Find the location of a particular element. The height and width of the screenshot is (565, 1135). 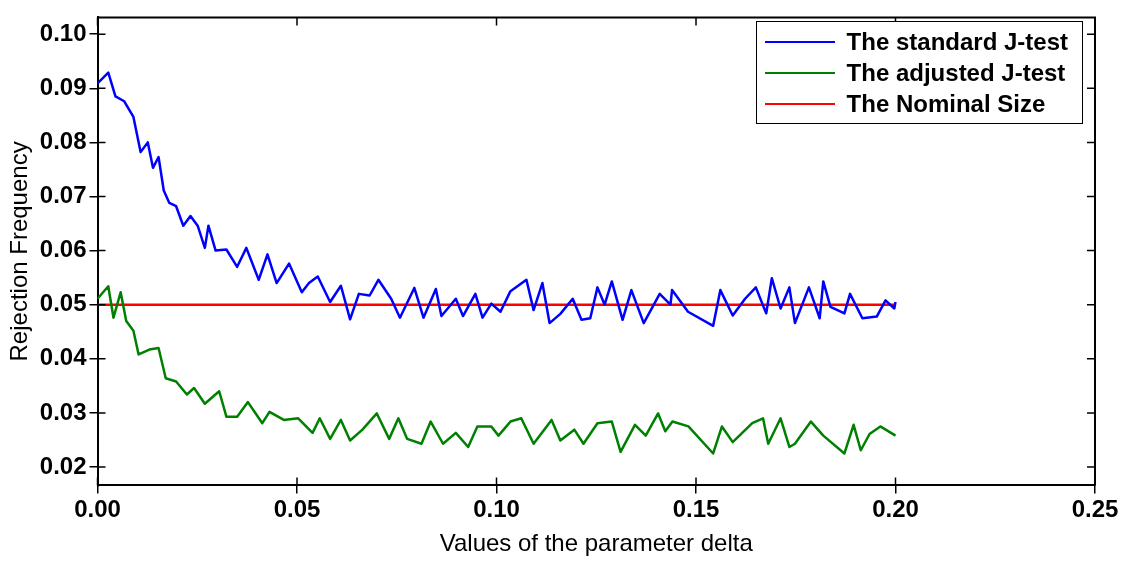

y-tick-label: 0.09 is located at coordinates (63, 86).